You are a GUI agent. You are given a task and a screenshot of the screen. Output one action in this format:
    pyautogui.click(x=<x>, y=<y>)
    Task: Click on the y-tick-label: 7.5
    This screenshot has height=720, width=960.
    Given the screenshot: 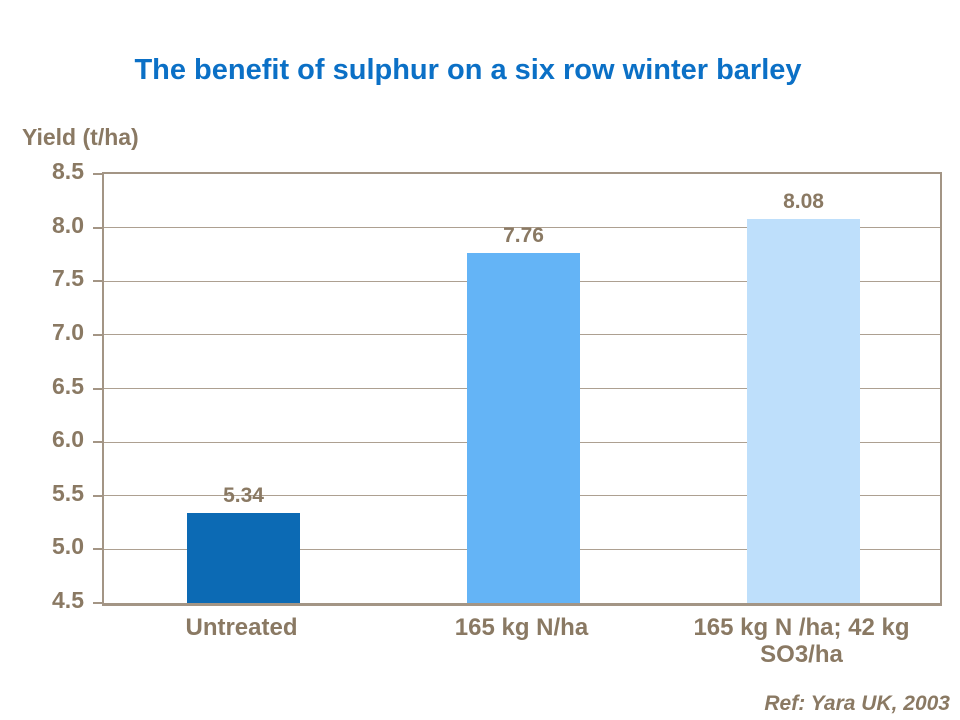 What is the action you would take?
    pyautogui.click(x=68, y=278)
    